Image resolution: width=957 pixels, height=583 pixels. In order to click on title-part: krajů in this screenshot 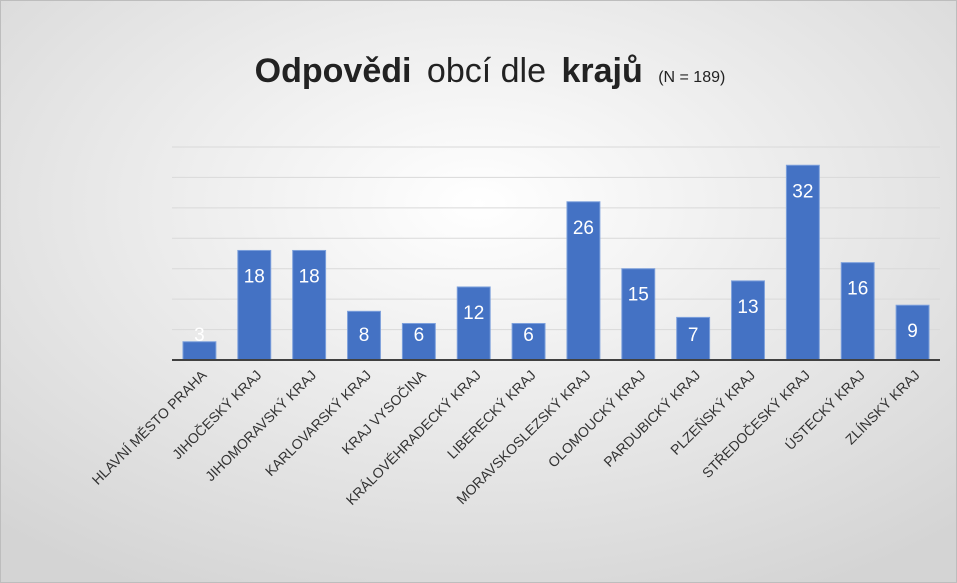, I will do `click(601, 71)`.